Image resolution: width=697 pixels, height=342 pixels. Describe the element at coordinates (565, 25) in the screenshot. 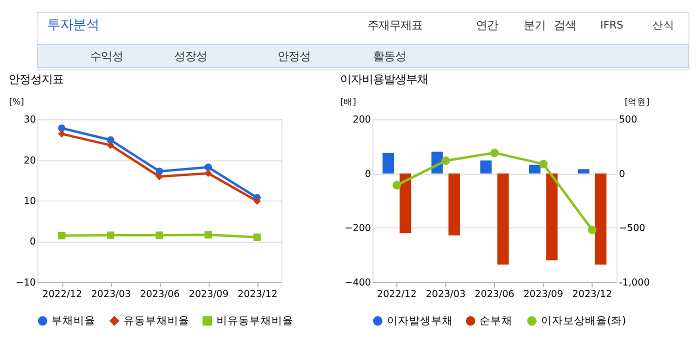

I see `text: 검색` at that location.